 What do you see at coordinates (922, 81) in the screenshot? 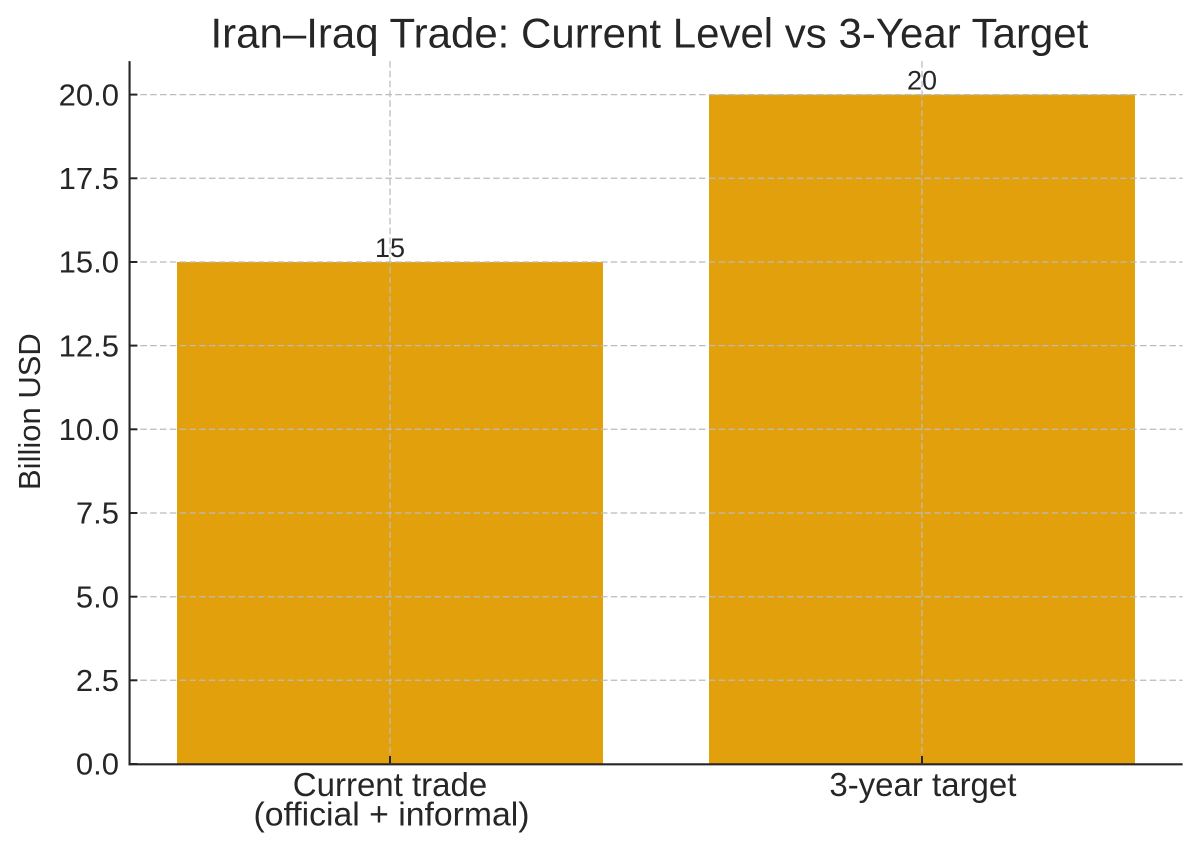
I see `svg-text: 20` at bounding box center [922, 81].